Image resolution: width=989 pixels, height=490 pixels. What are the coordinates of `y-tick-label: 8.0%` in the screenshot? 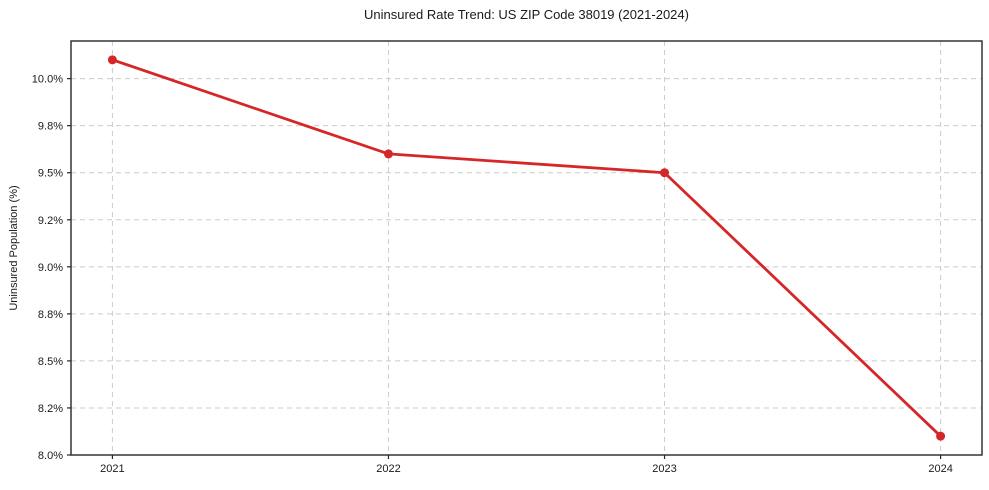 It's located at (50, 456).